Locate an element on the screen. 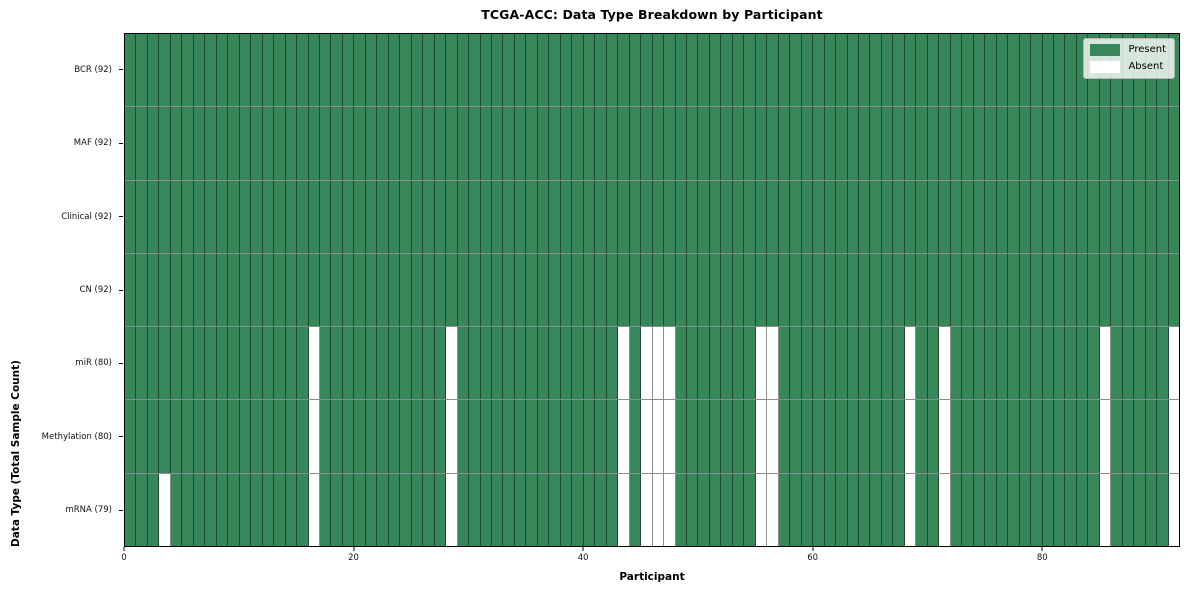 The image size is (1200, 600). x-tick-label: 60 is located at coordinates (813, 558).